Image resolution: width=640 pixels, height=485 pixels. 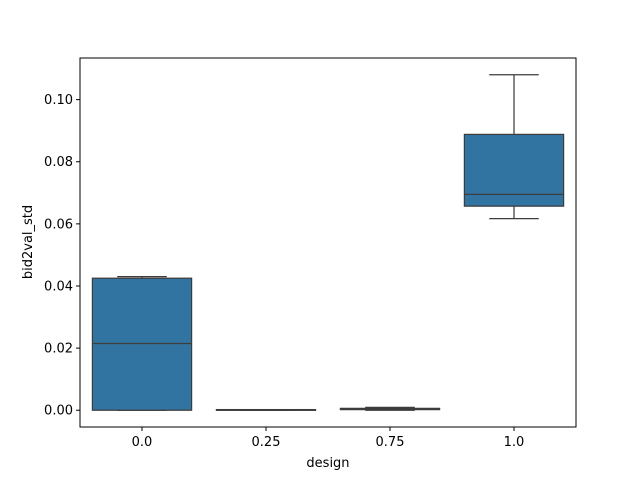 I want to click on y-tick-label: 0.02, so click(x=58, y=349).